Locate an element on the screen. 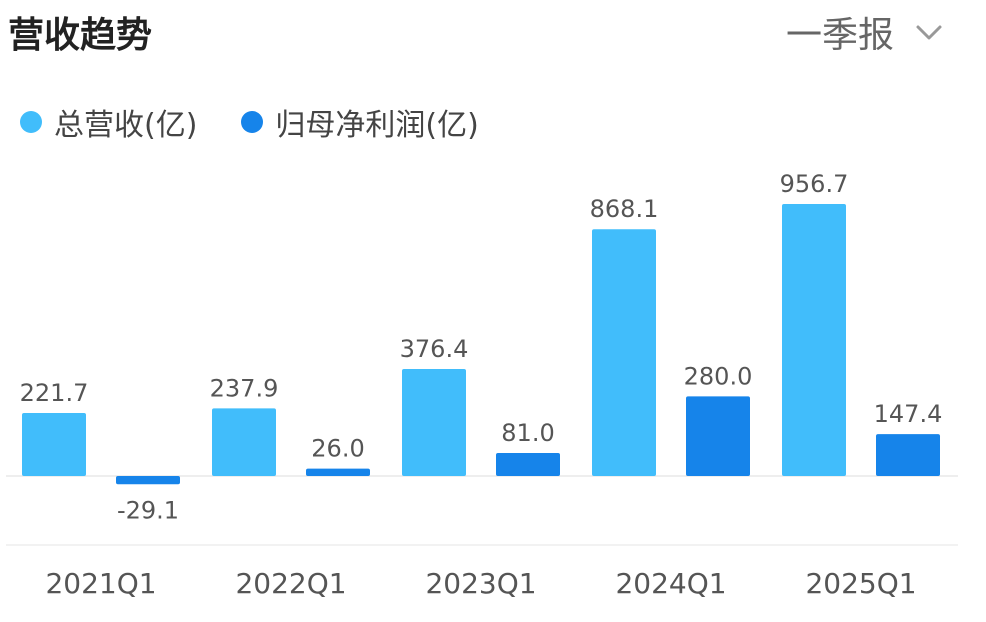 The height and width of the screenshot is (622, 986). legend-label-profit: 归母净利润(亿) is located at coordinates (377, 125).